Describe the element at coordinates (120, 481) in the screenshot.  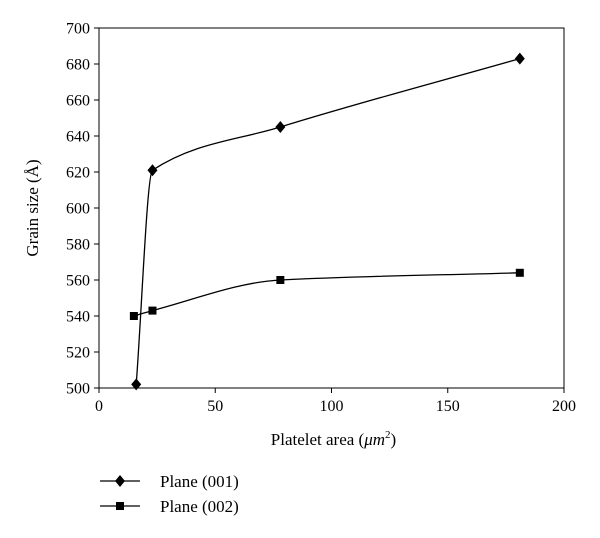
I see `legend-marker-diamond` at that location.